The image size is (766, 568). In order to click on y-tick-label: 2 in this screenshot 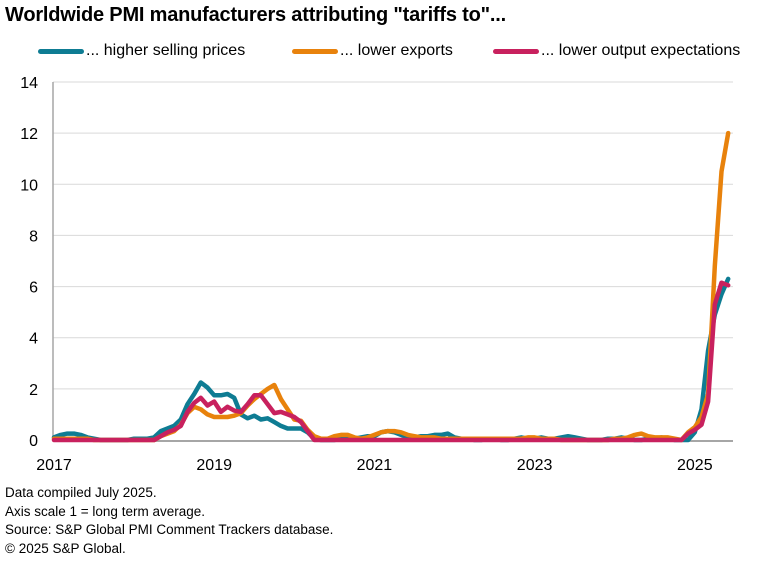, I will do `click(33, 390)`.